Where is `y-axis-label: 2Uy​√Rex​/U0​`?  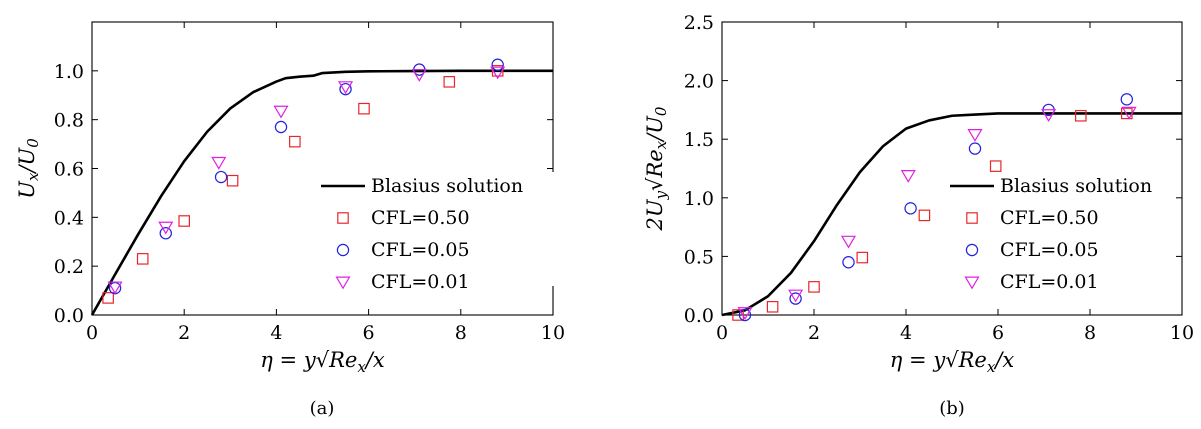
y-axis-label: 2Uy​√Rex​/U0​ is located at coordinates (656, 168).